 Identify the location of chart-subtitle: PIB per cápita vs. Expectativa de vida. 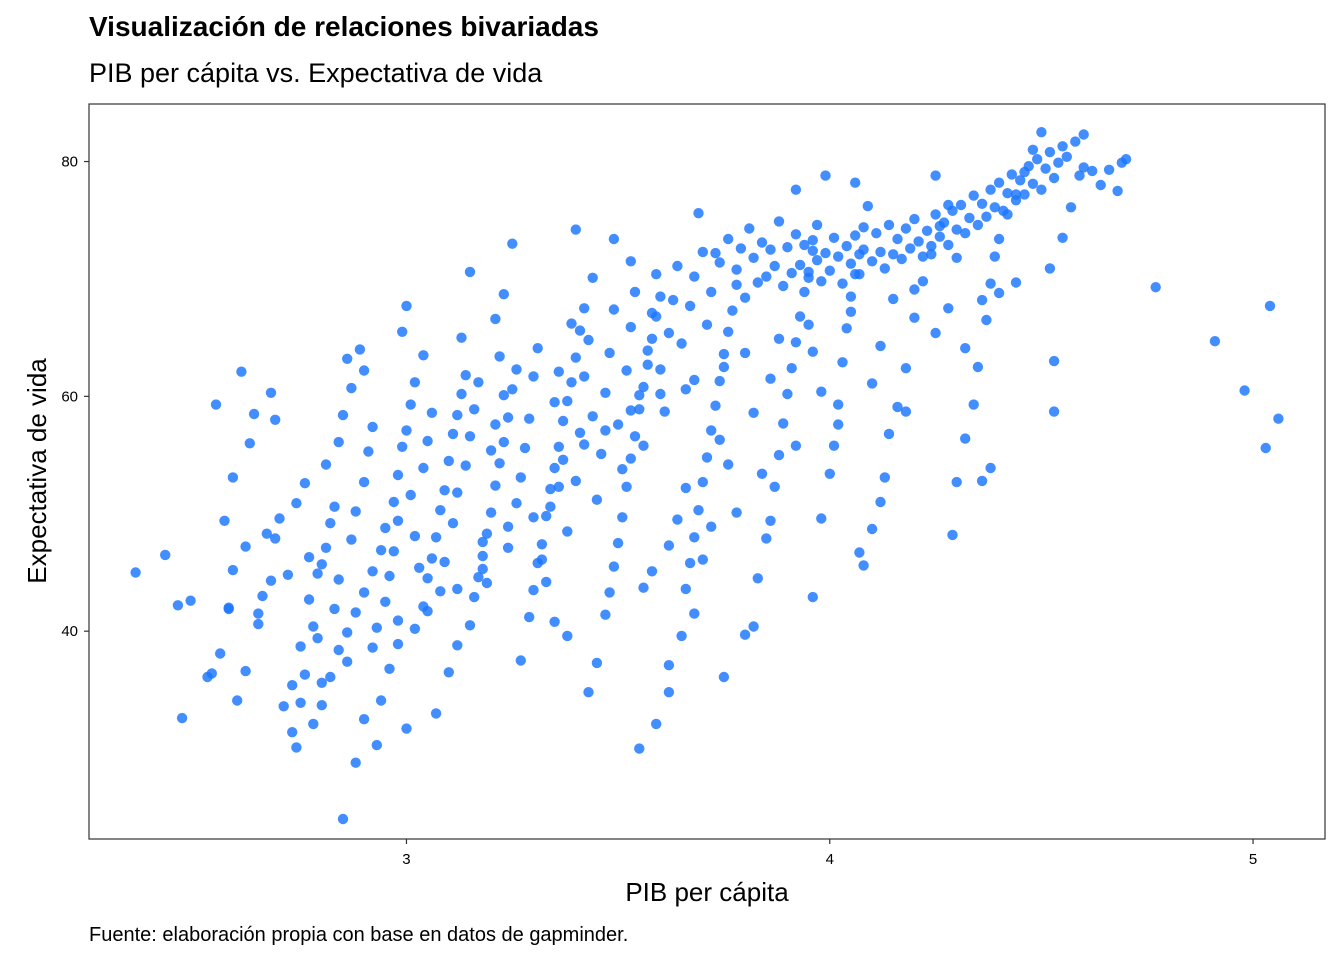
(316, 73).